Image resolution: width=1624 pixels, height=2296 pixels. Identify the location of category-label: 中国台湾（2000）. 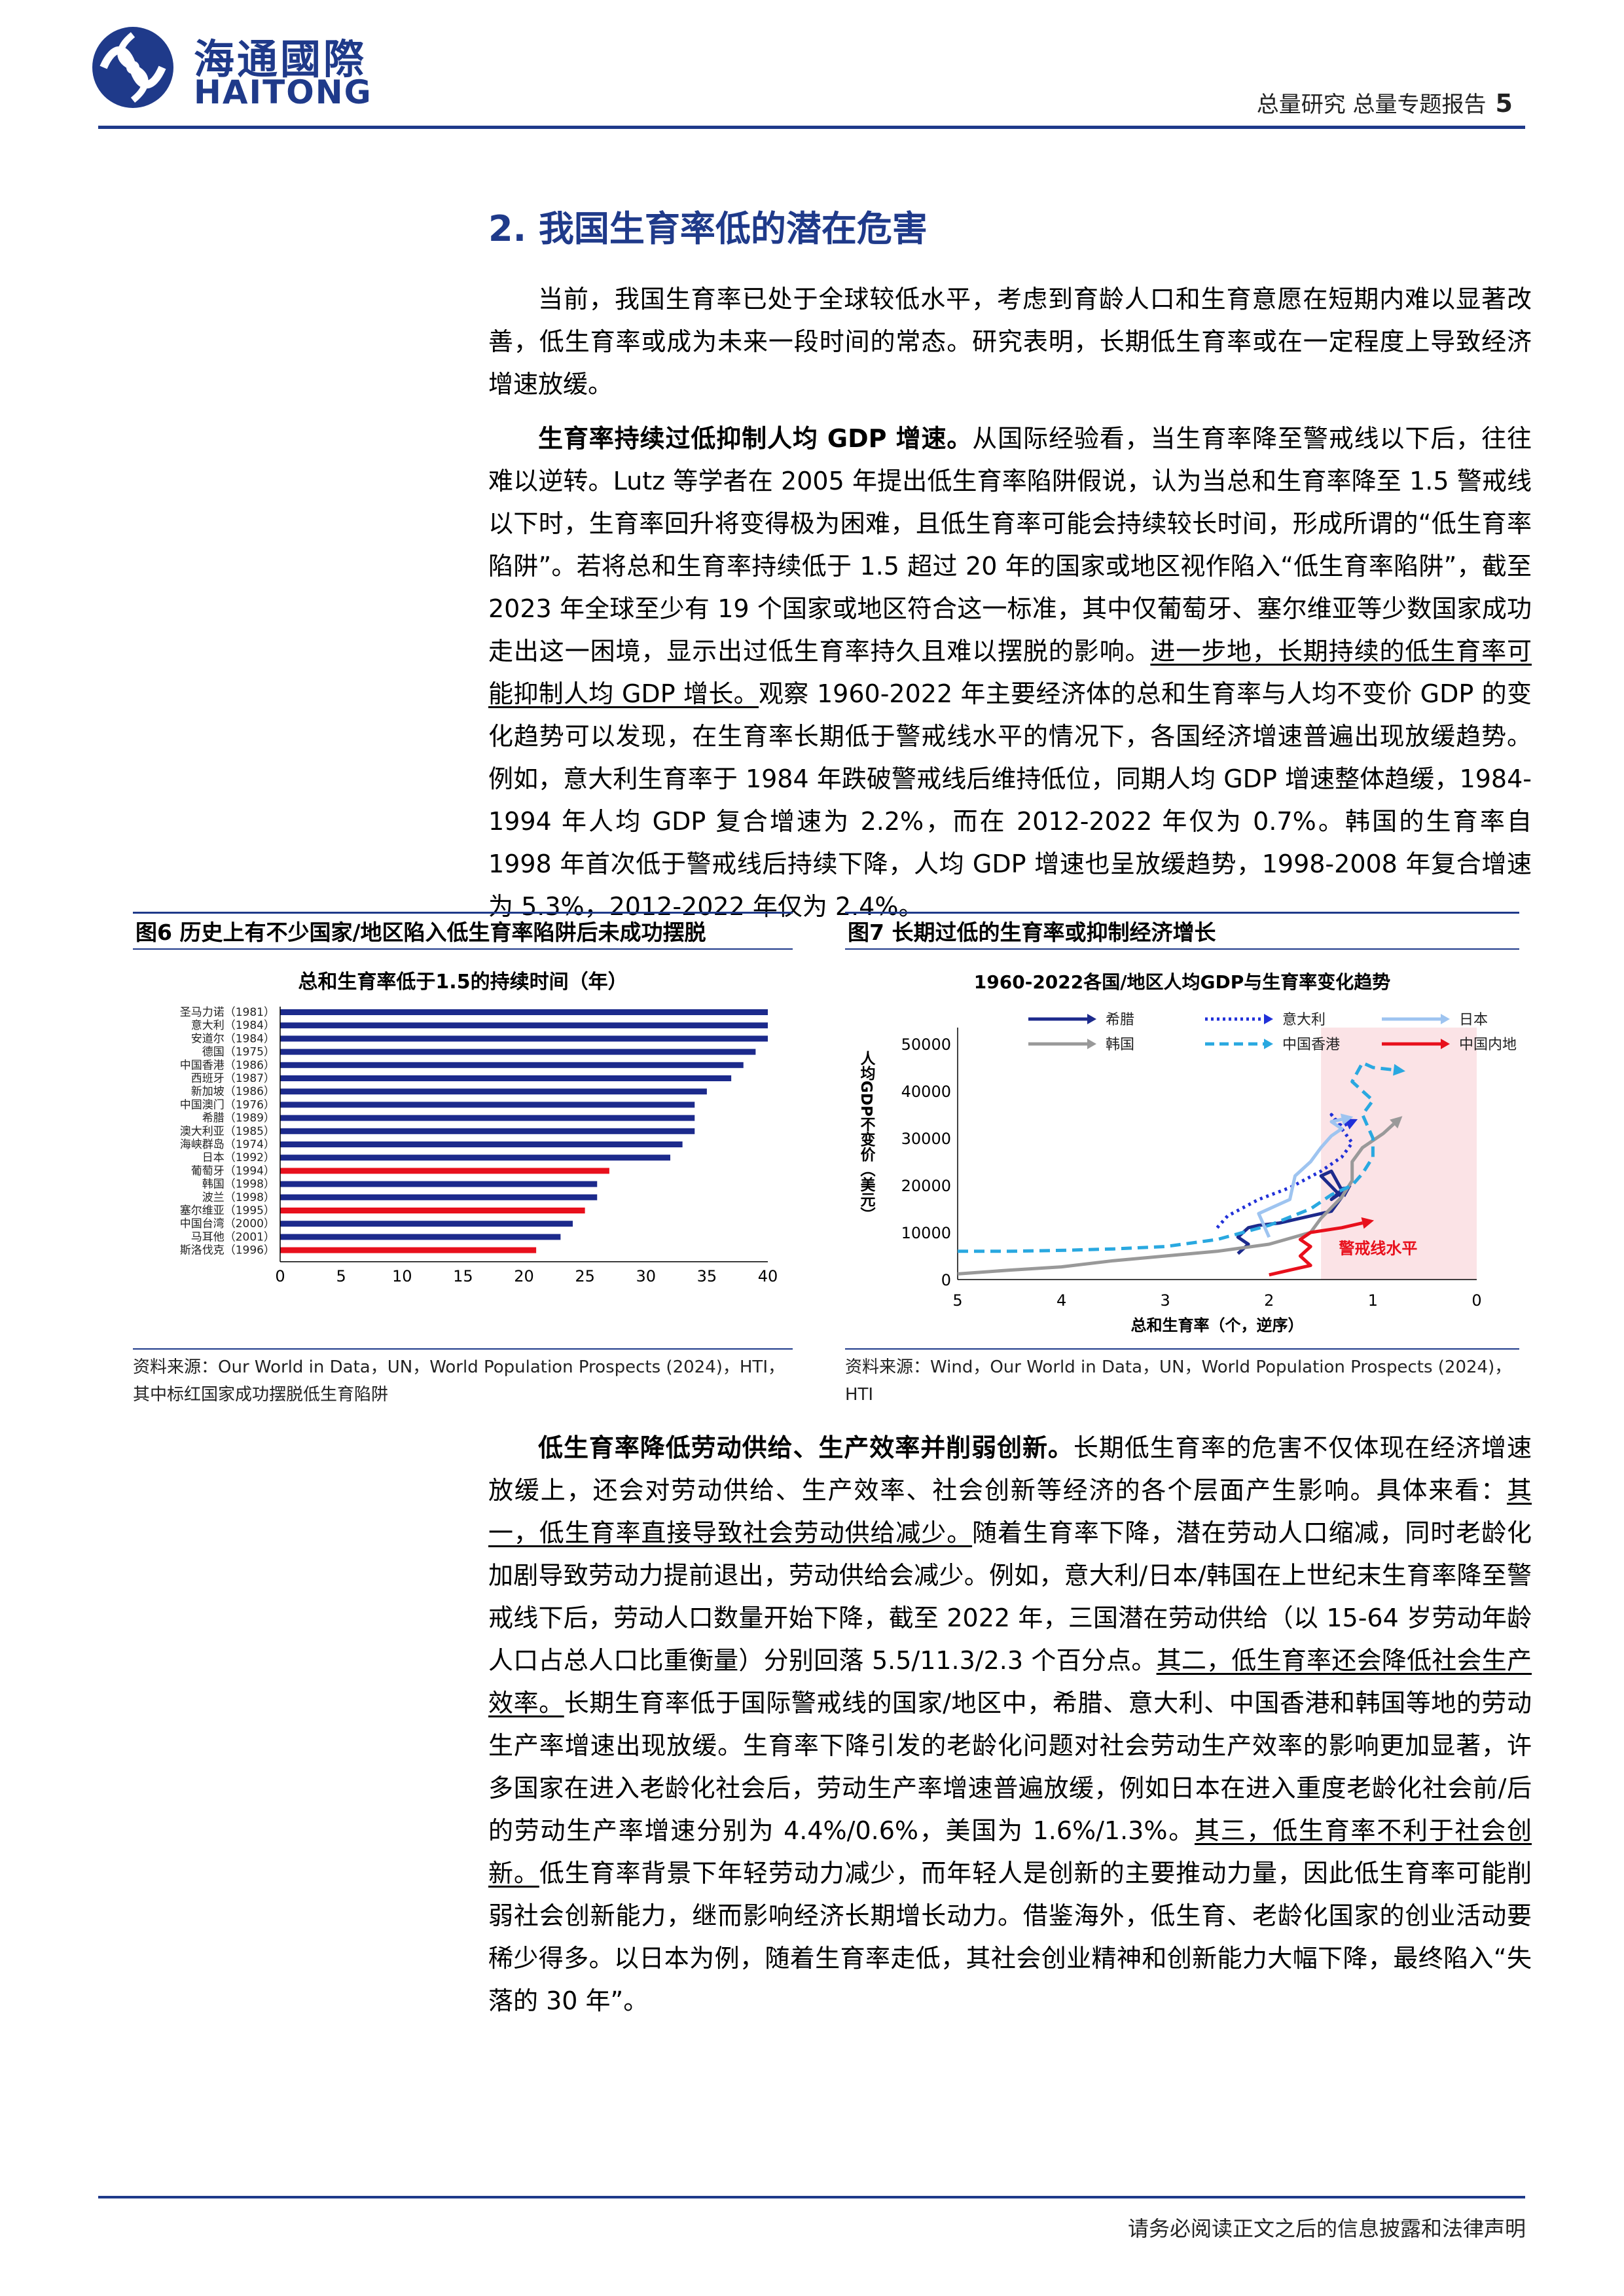
(227, 1223).